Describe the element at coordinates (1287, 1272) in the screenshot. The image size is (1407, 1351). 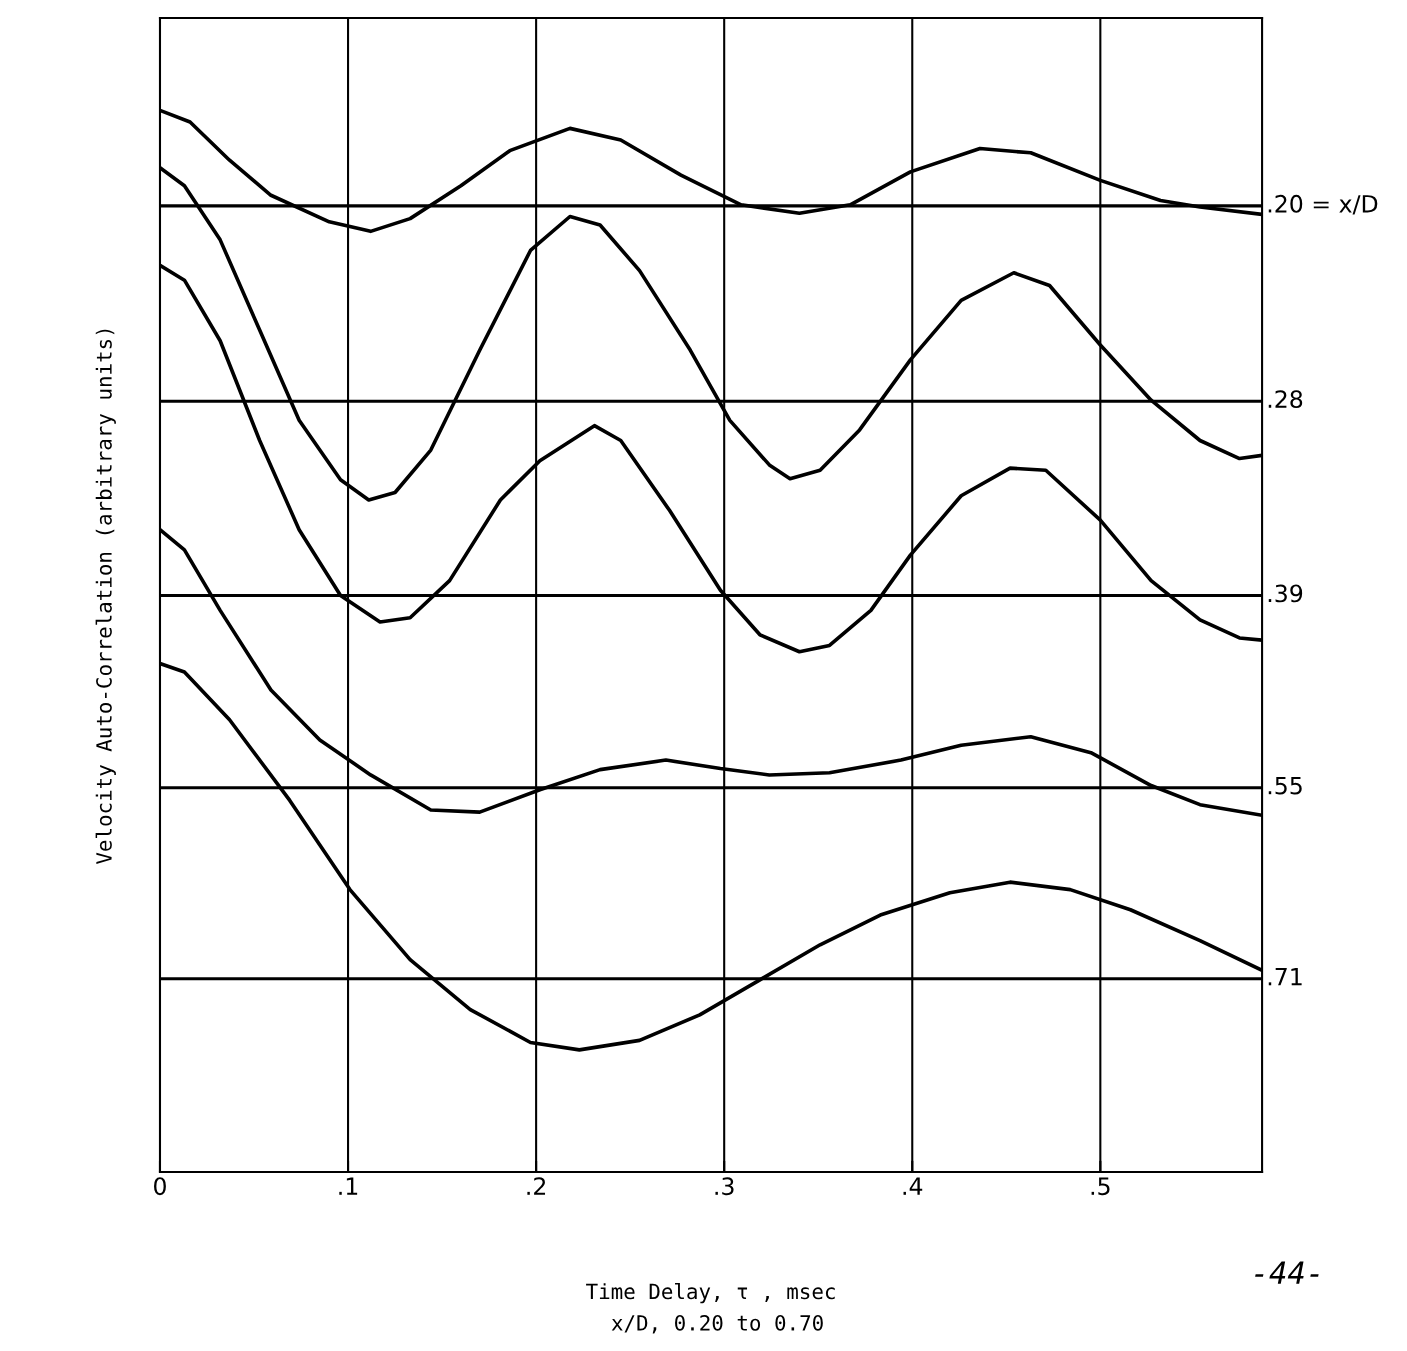
I see `text: -44-` at that location.